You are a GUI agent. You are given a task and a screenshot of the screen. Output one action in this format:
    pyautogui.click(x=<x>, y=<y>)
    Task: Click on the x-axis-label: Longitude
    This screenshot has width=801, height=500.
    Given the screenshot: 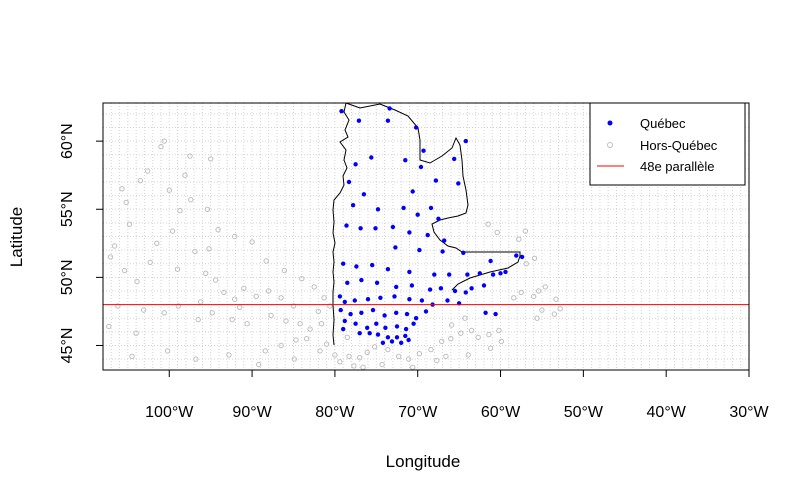 What is the action you would take?
    pyautogui.click(x=423, y=461)
    